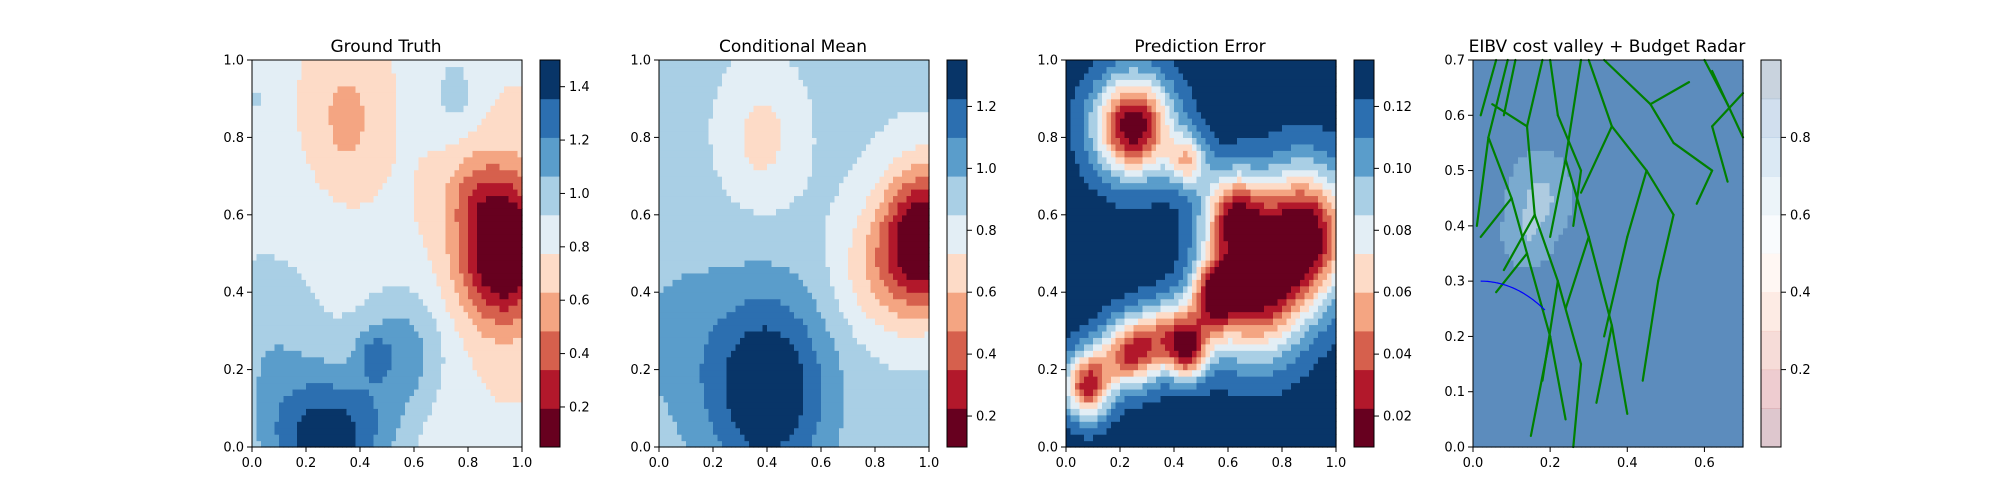 This screenshot has height=500, width=2000. I want to click on axes-frame, so click(387, 253).